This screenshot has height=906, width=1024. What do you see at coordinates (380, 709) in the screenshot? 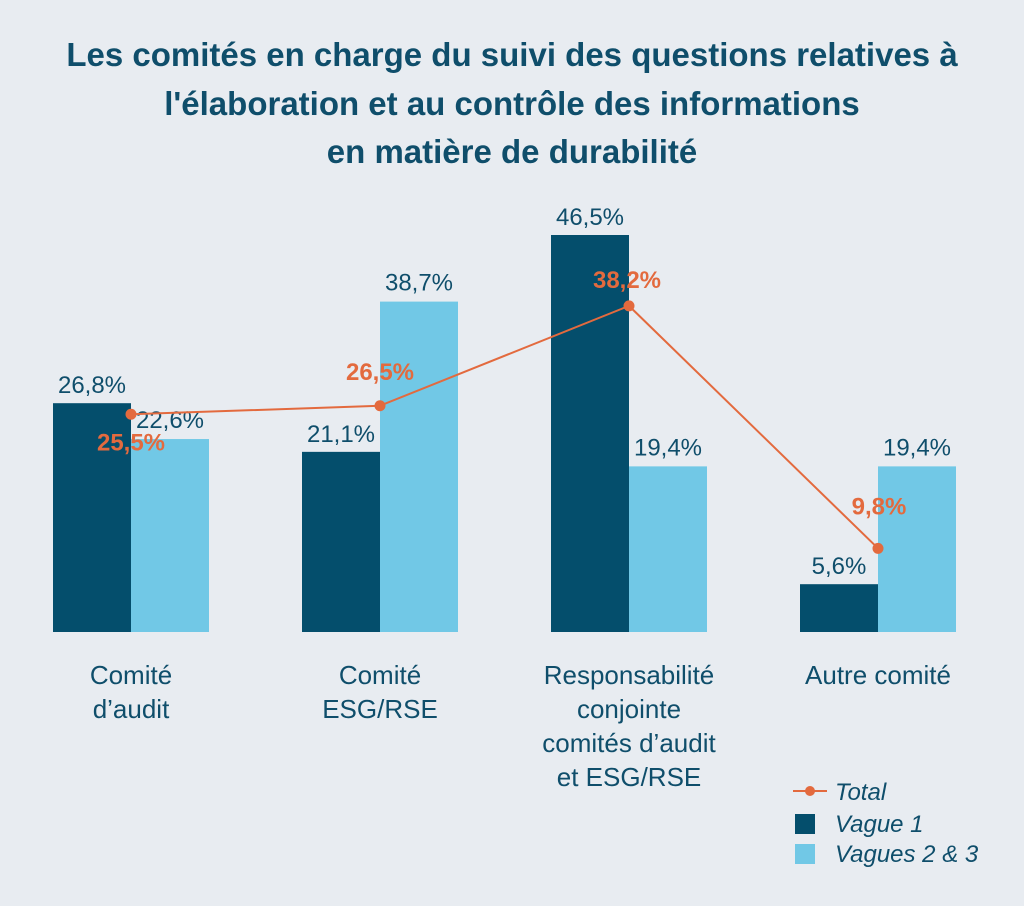
I see `category-label: ESG/RSE` at bounding box center [380, 709].